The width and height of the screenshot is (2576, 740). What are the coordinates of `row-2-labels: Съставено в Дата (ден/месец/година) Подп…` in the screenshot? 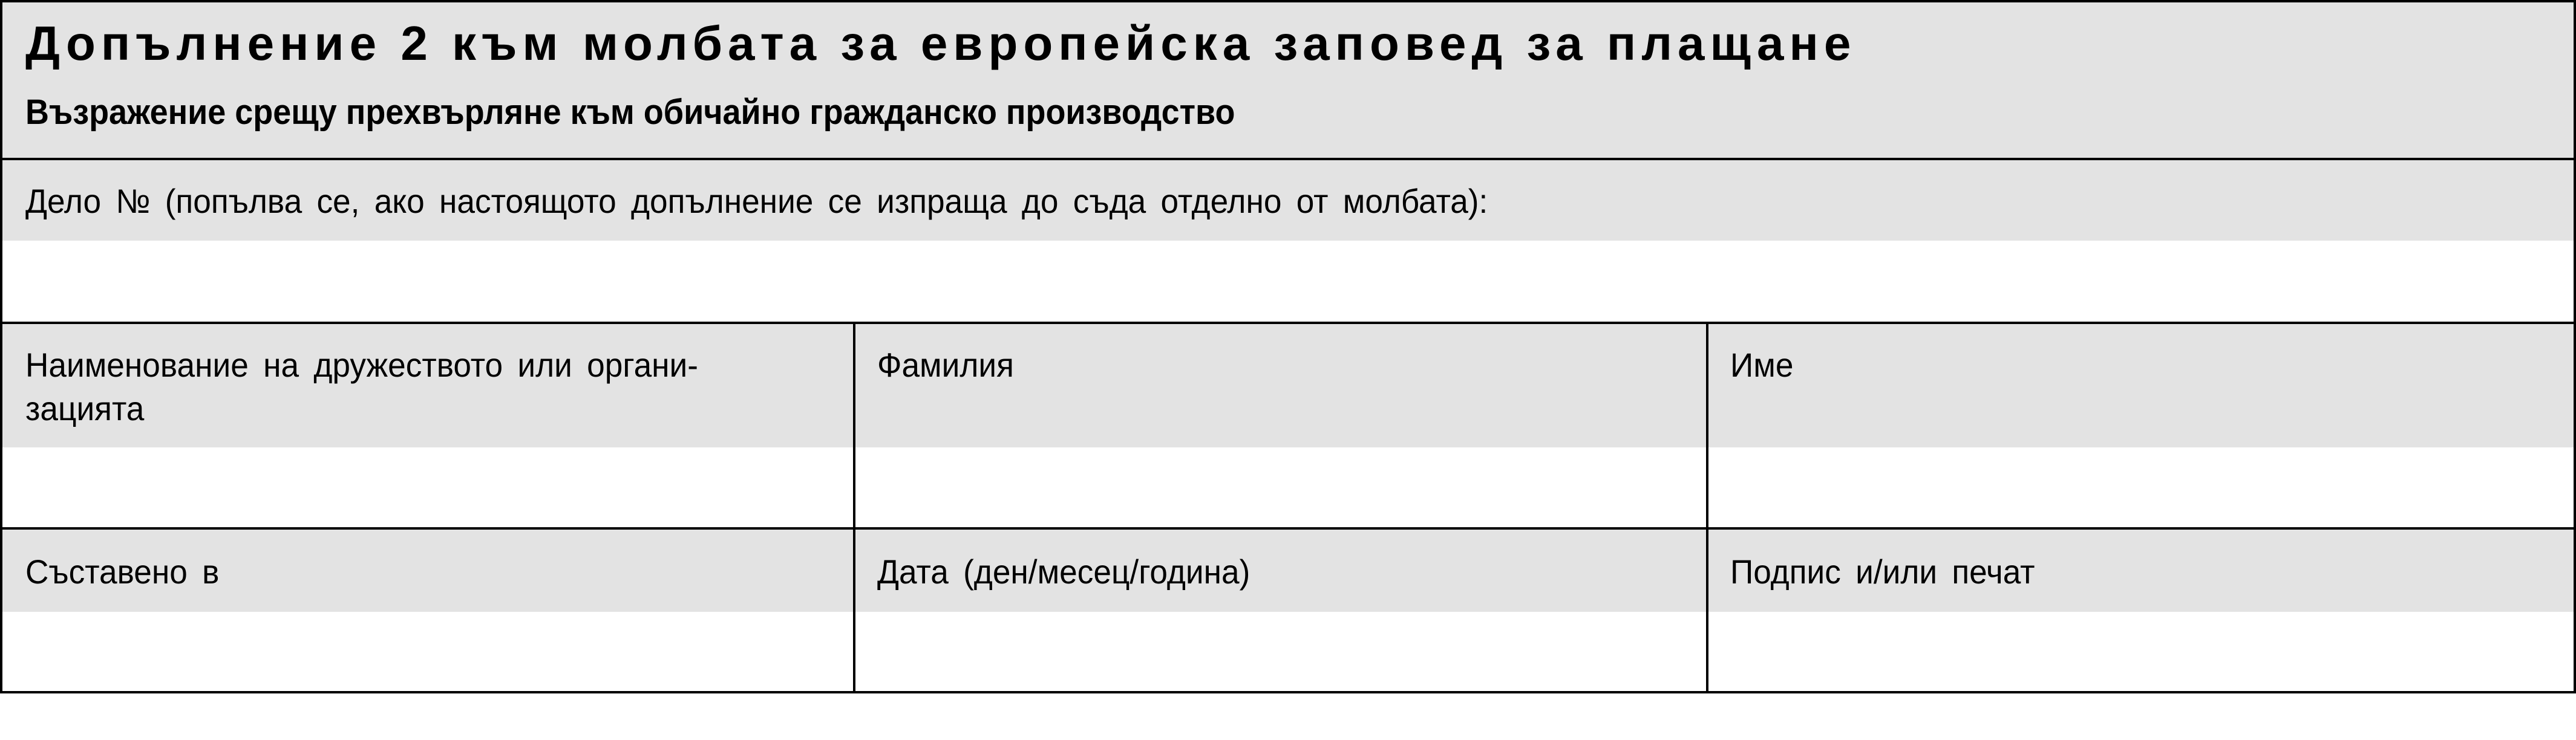 It's located at (1288, 571).